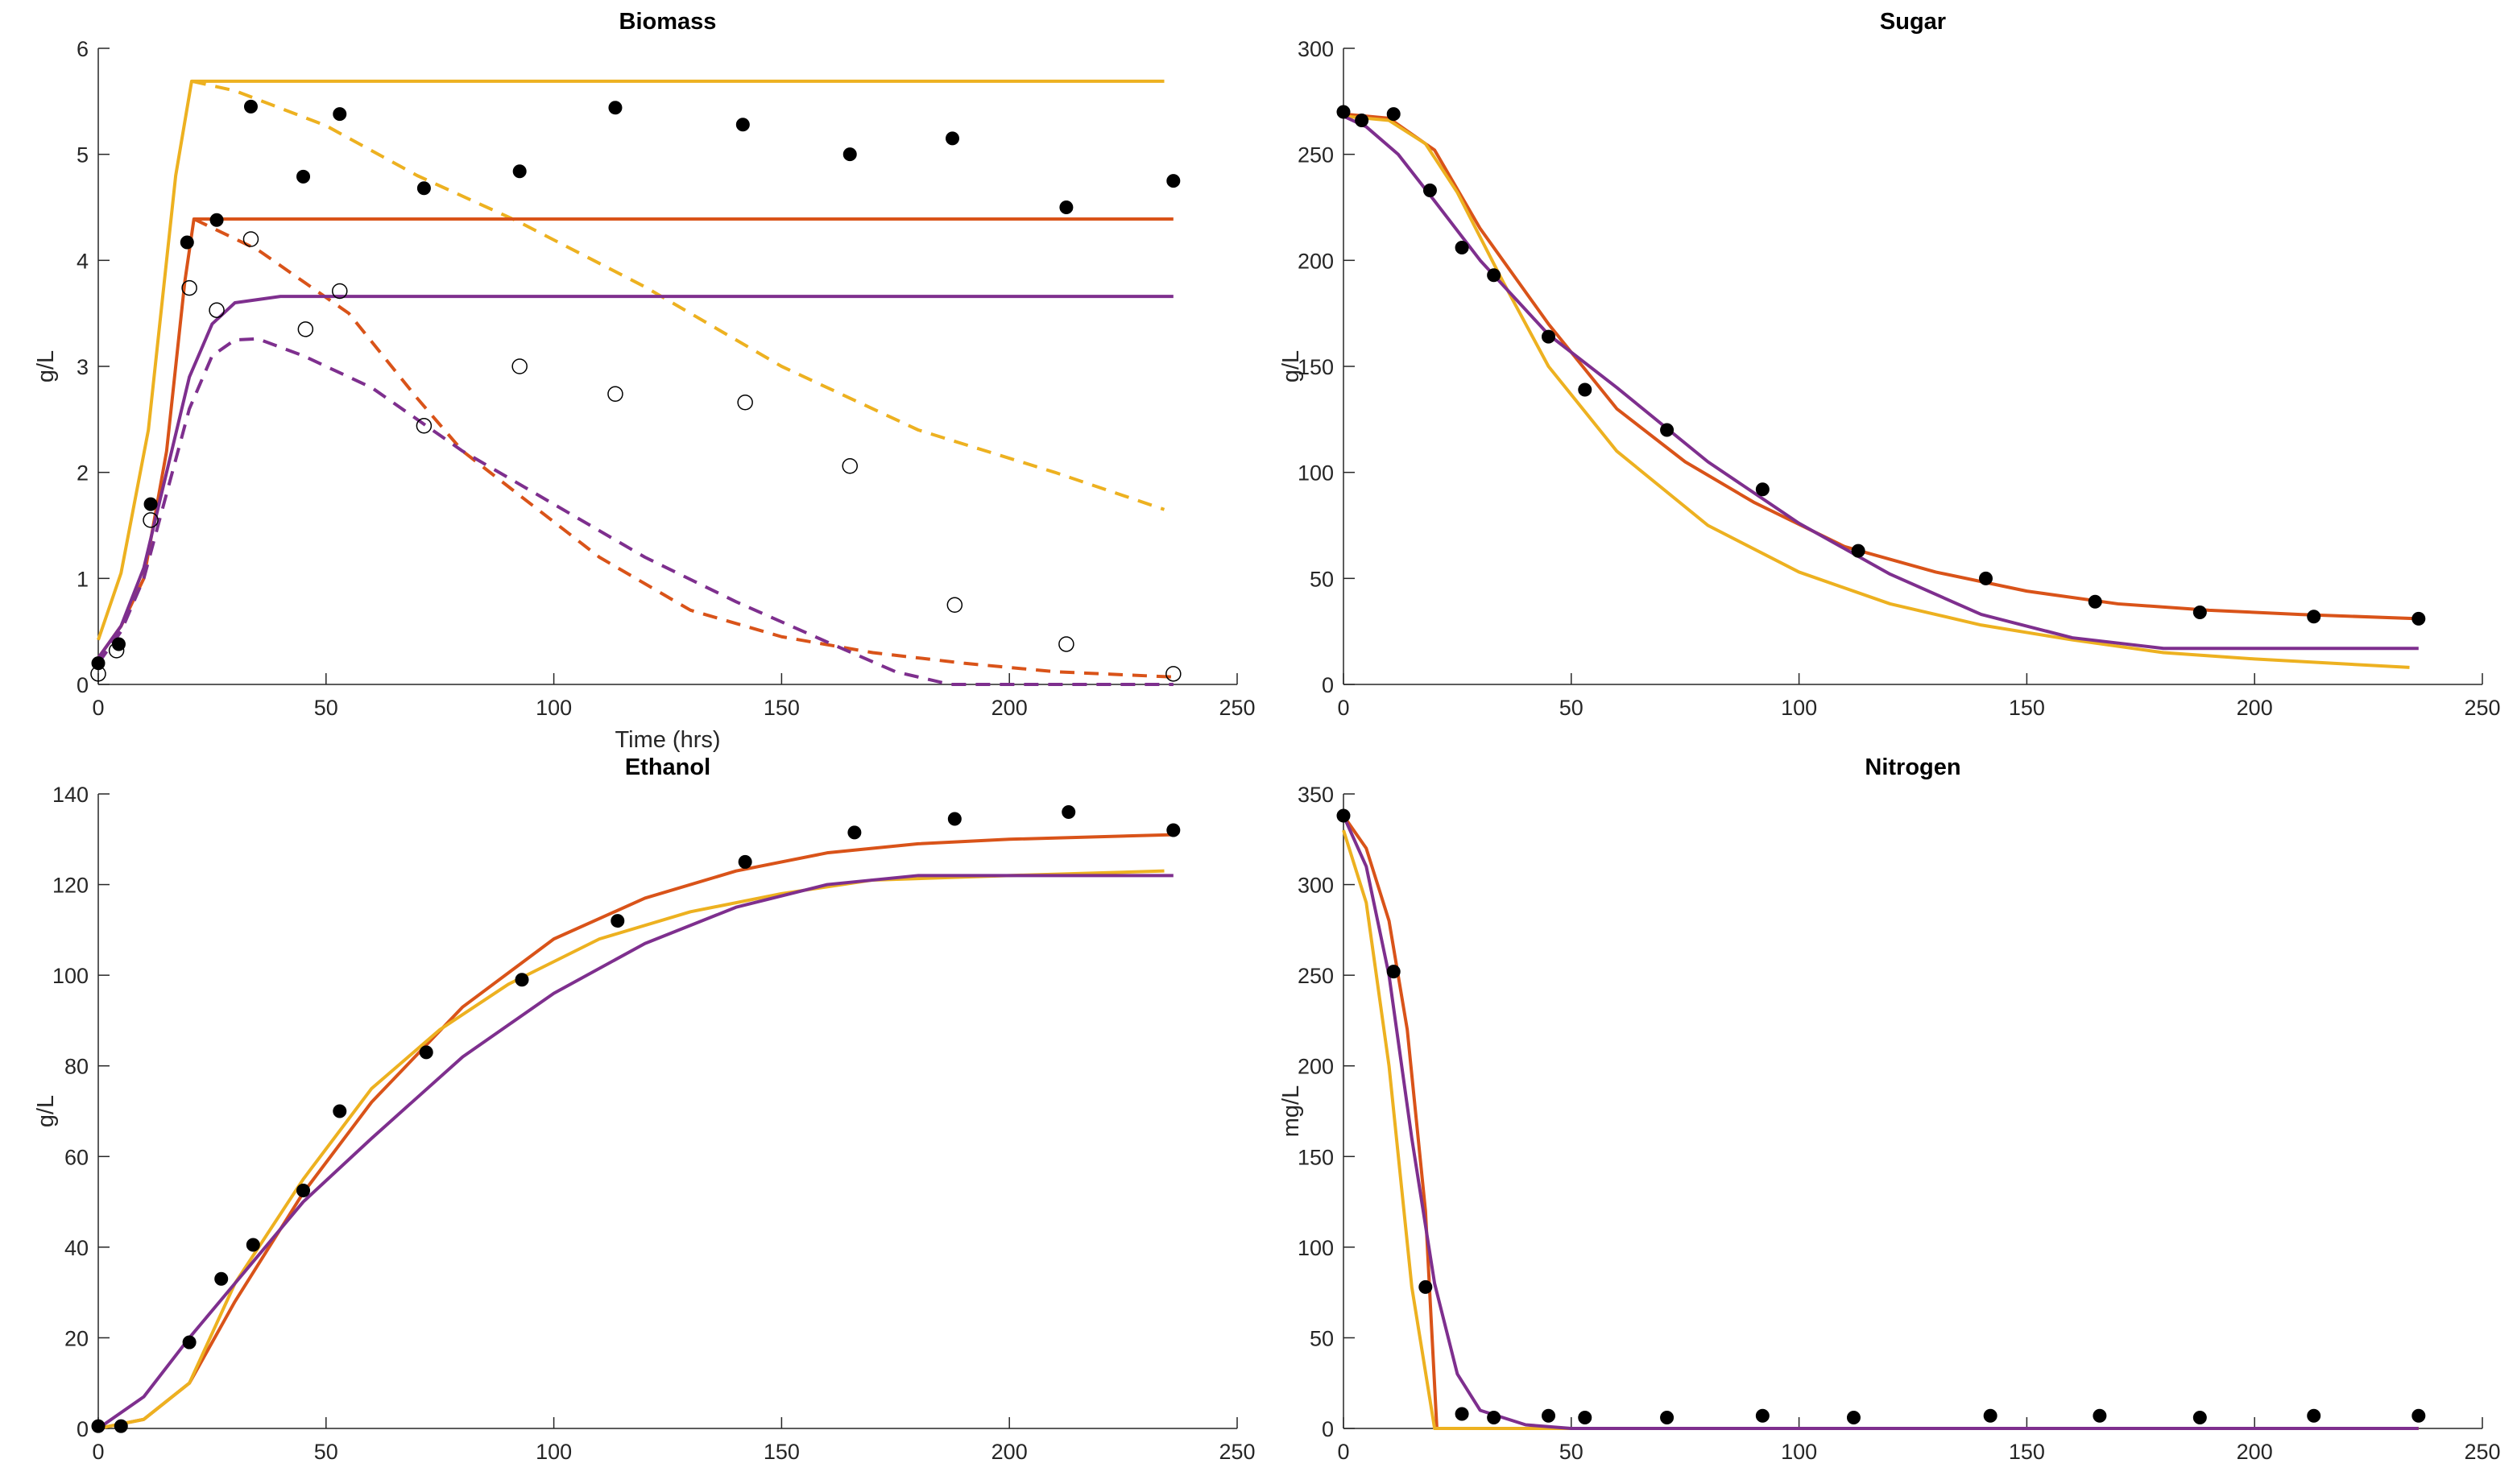  What do you see at coordinates (668, 767) in the screenshot?
I see `chart-title: Ethanol` at bounding box center [668, 767].